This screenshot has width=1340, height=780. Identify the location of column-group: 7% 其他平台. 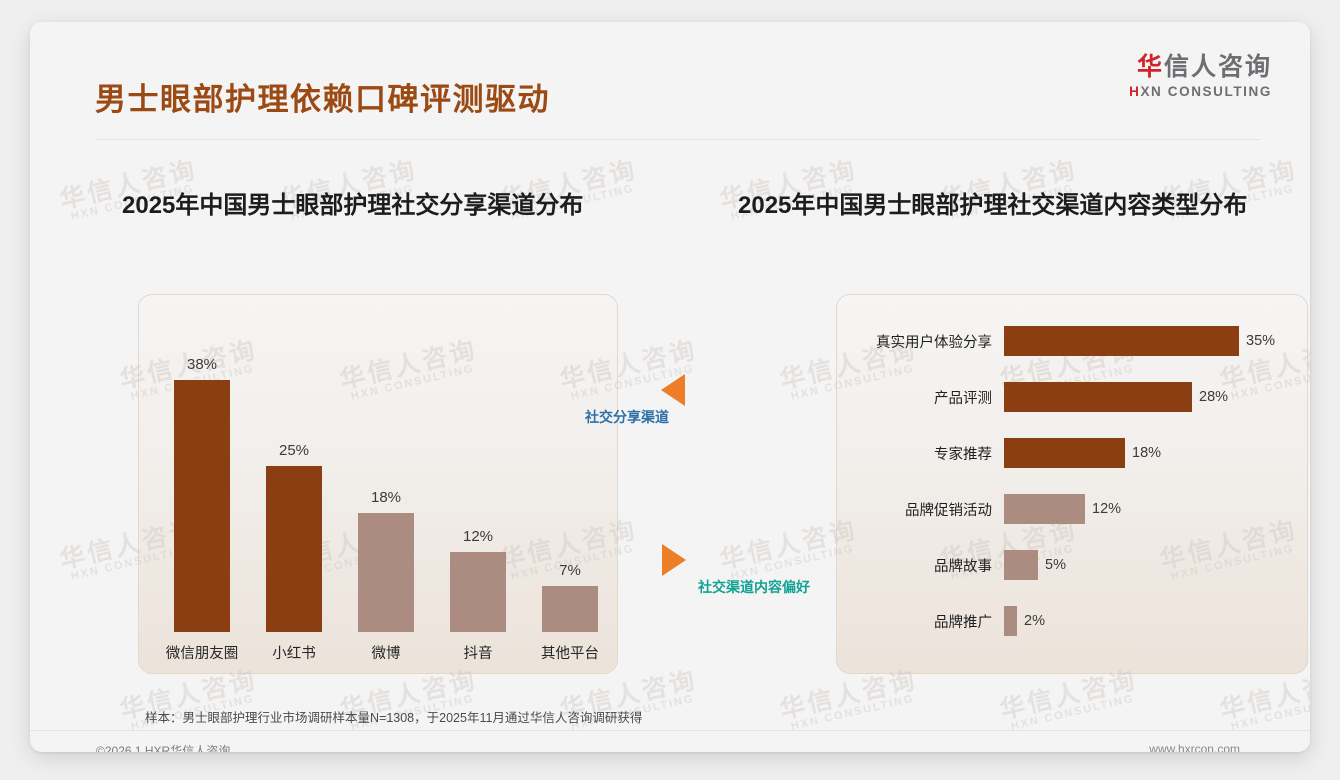
(570, 492).